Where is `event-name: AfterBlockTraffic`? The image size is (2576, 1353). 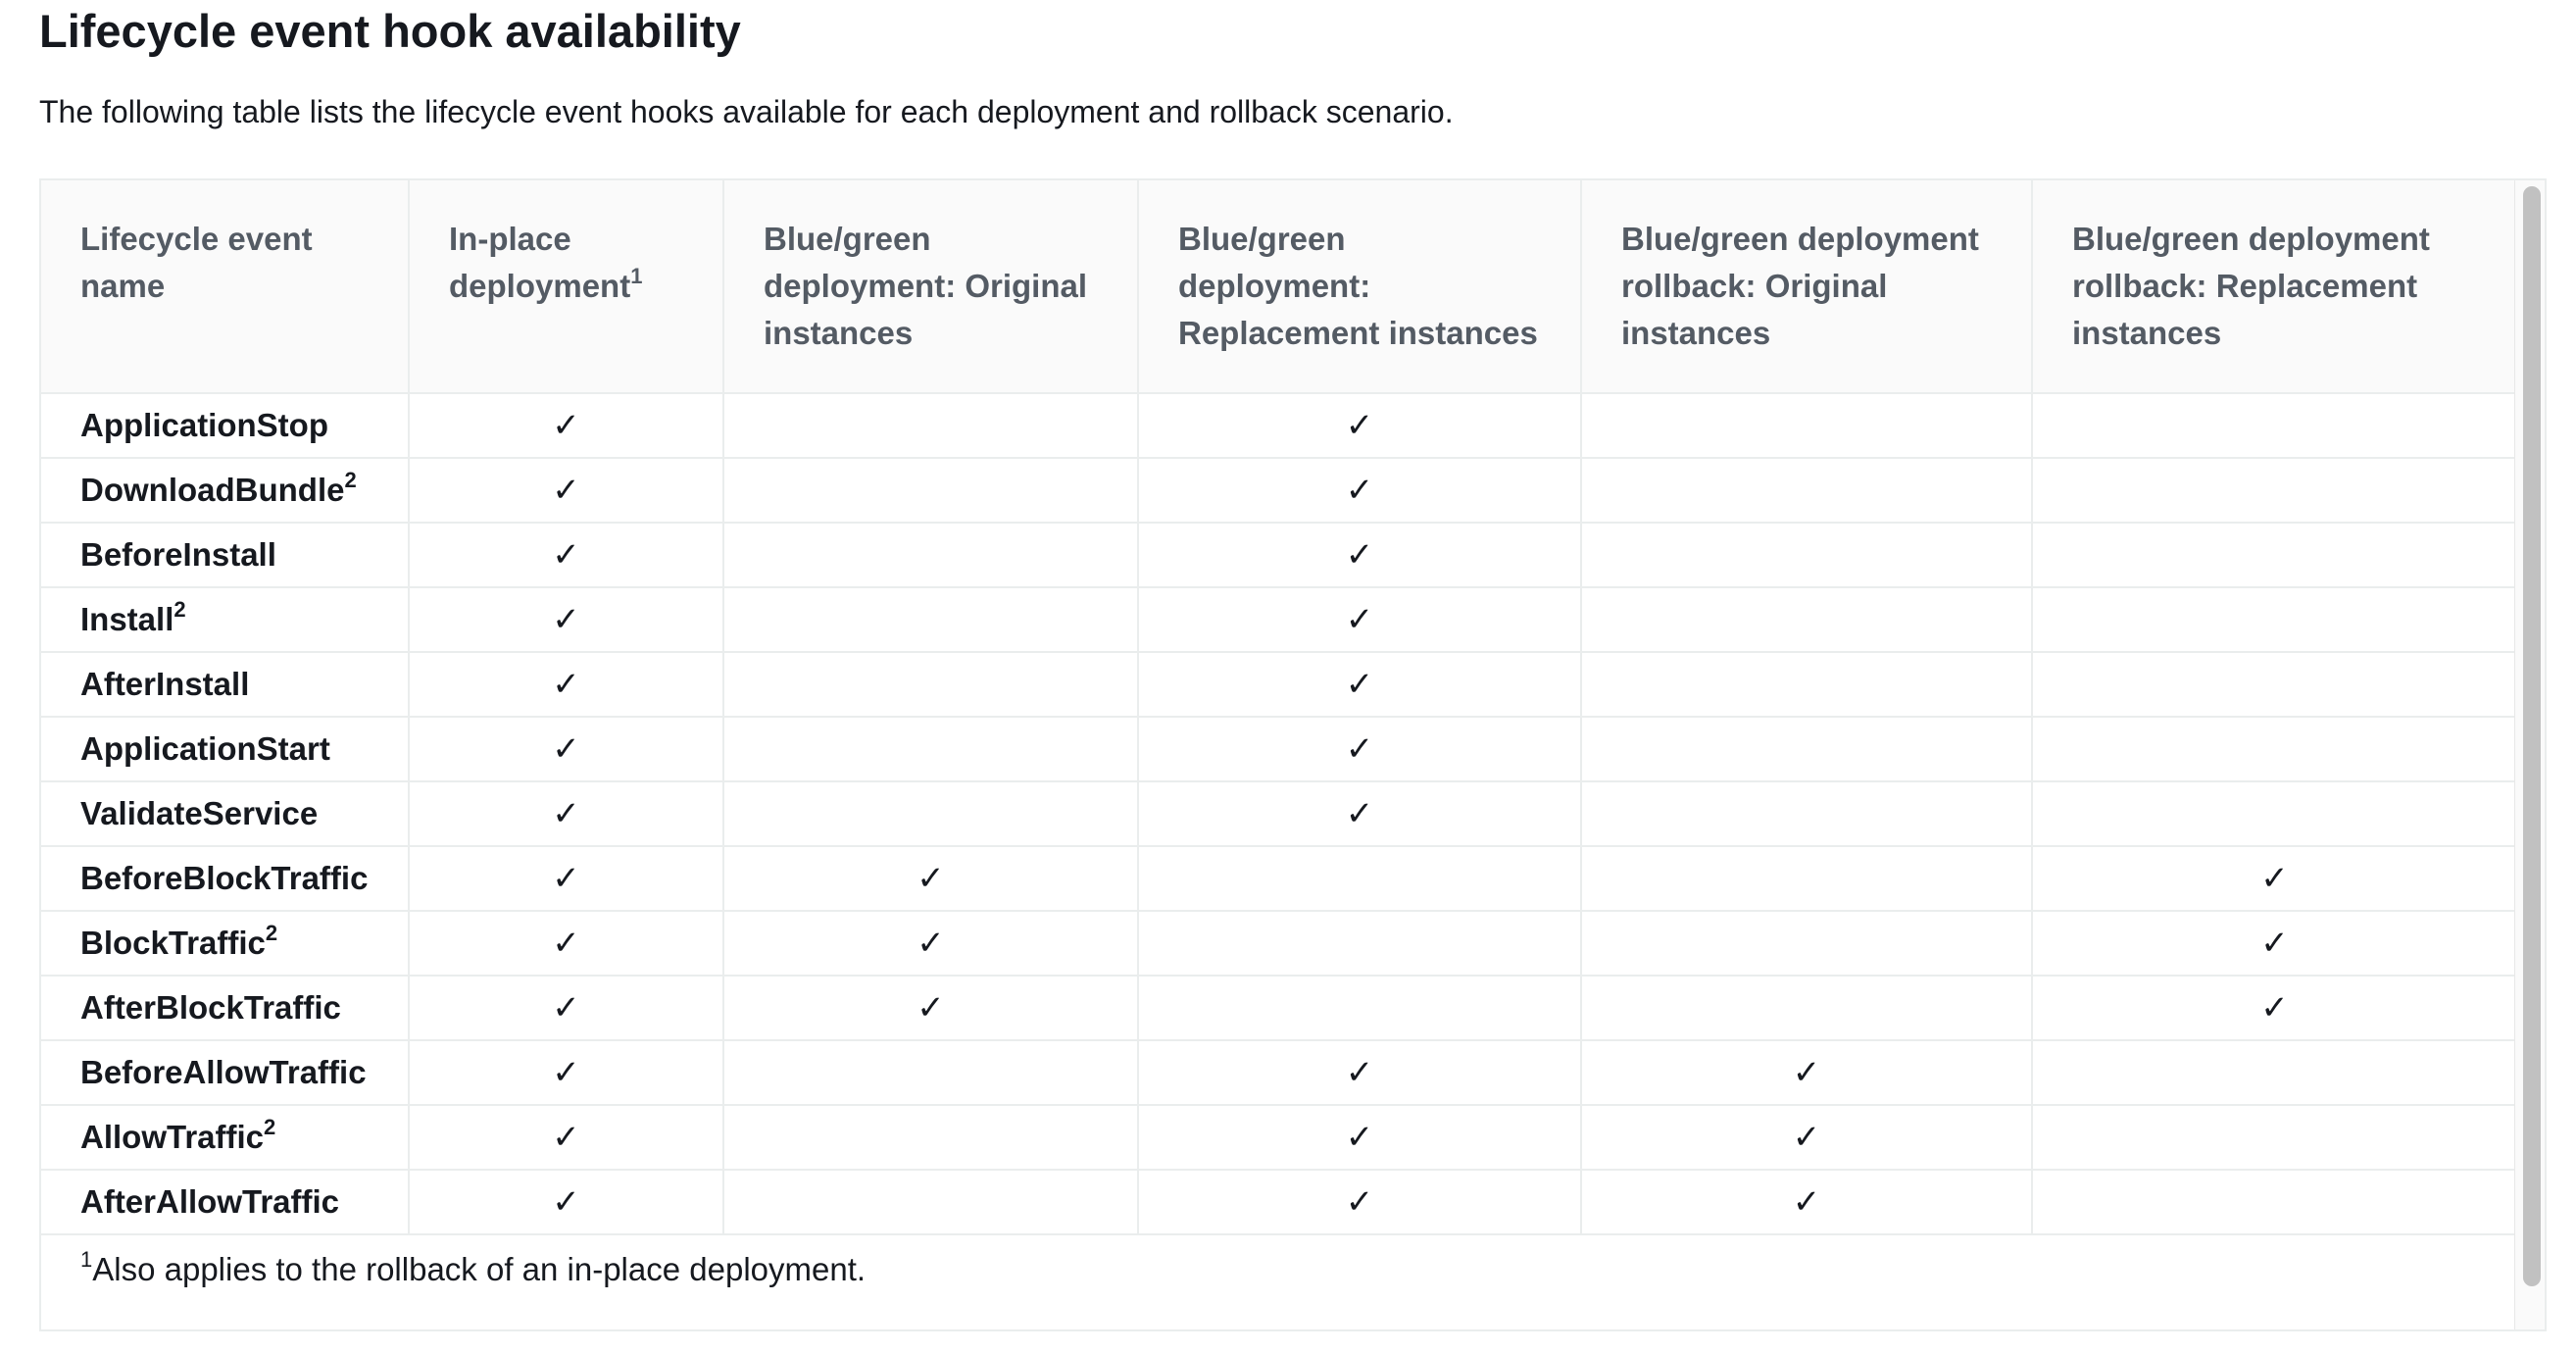
event-name: AfterBlockTraffic is located at coordinates (210, 1008).